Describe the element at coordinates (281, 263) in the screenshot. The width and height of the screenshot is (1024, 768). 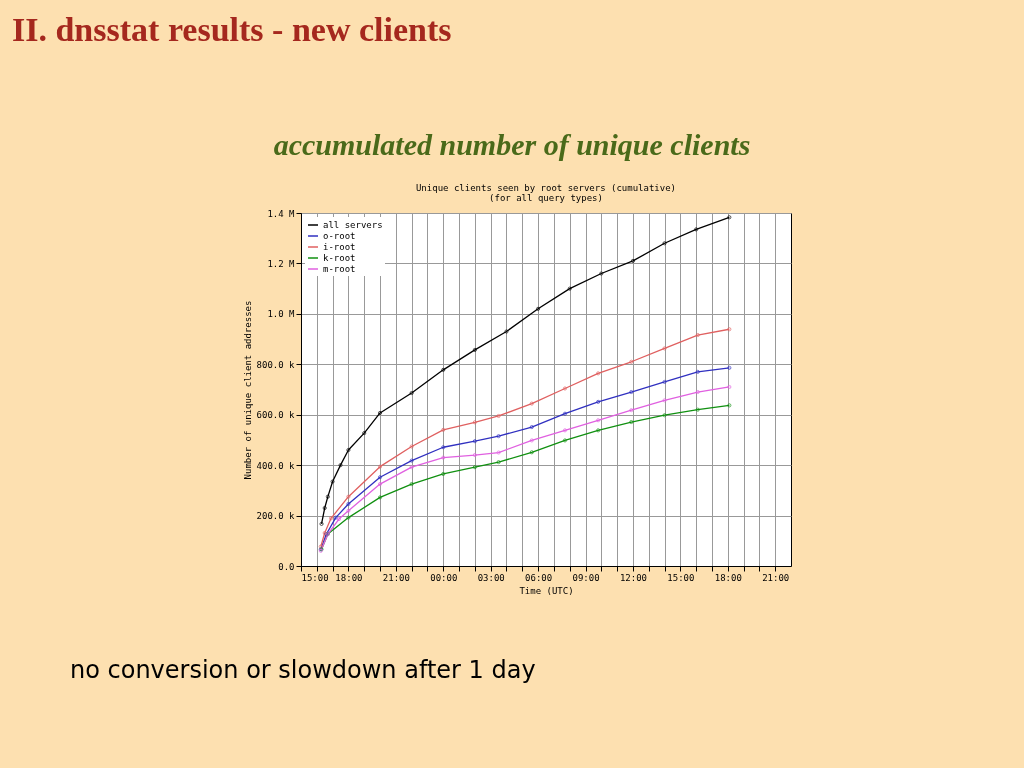
I see `y-tick-label: 1.2 M` at that location.